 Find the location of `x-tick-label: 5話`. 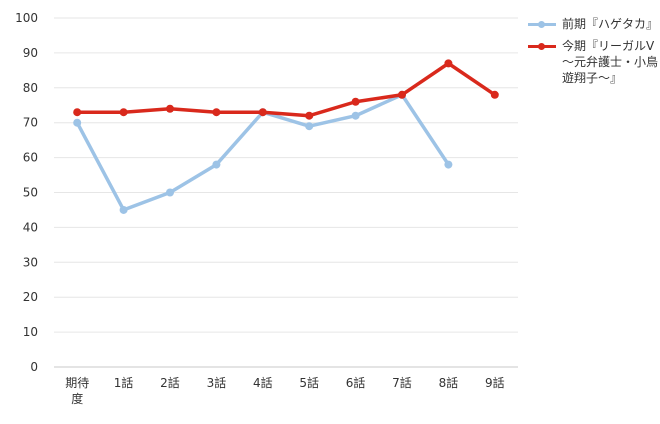

x-tick-label: 5話 is located at coordinates (309, 382).